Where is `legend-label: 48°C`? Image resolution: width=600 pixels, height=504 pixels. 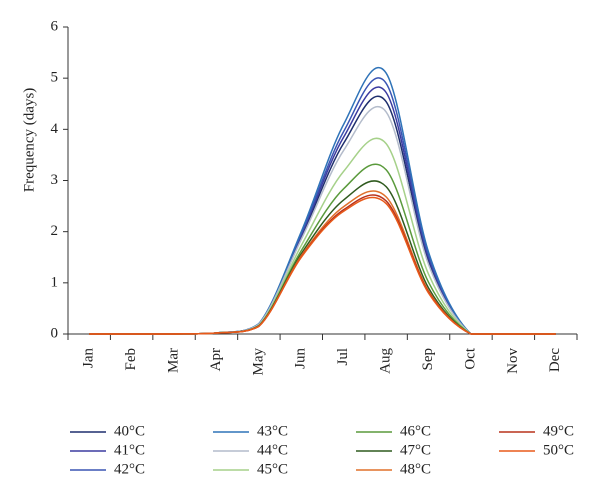 legend-label: 48°C is located at coordinates (415, 469).